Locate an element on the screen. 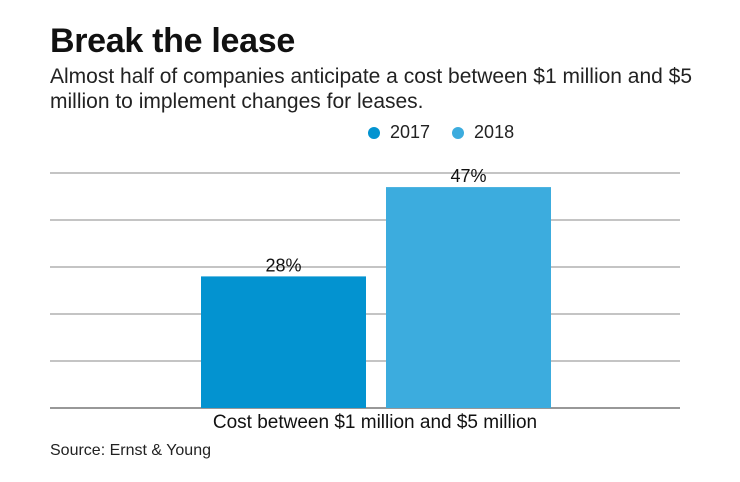  bar-2018 is located at coordinates (468, 297).